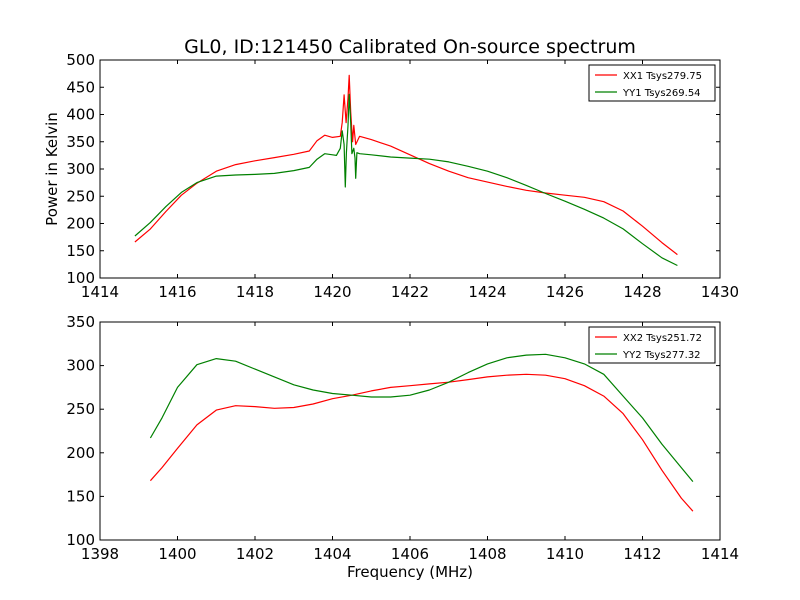  Describe the element at coordinates (487, 554) in the screenshot. I see `x-tick-label: 1408` at that location.